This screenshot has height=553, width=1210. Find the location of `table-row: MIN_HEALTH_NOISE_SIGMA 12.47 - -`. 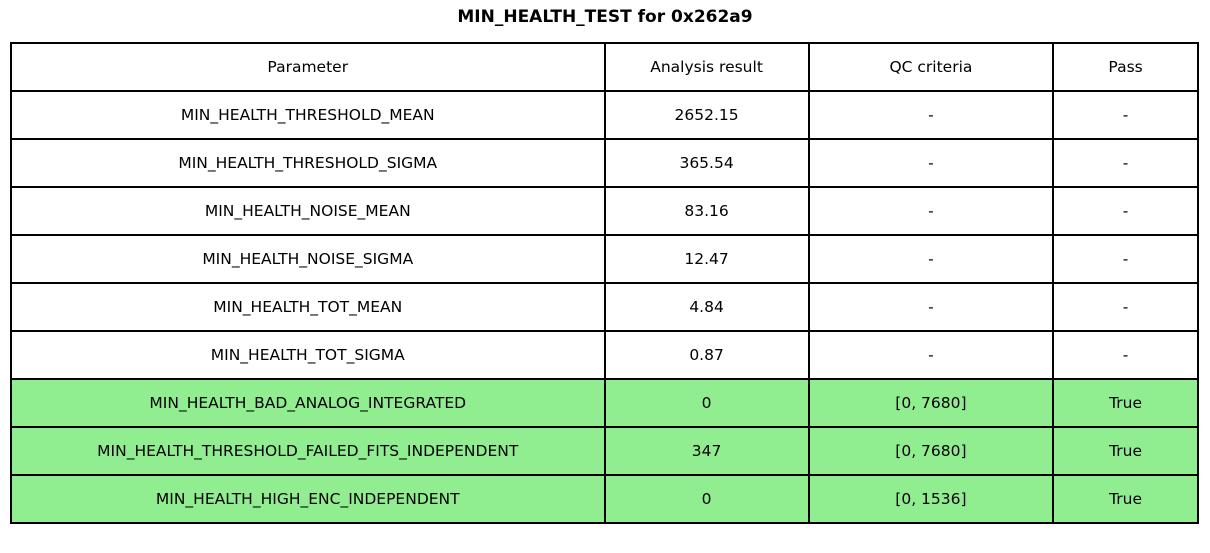

table-row: MIN_HEALTH_NOISE_SIGMA 12.47 - - is located at coordinates (604, 259).